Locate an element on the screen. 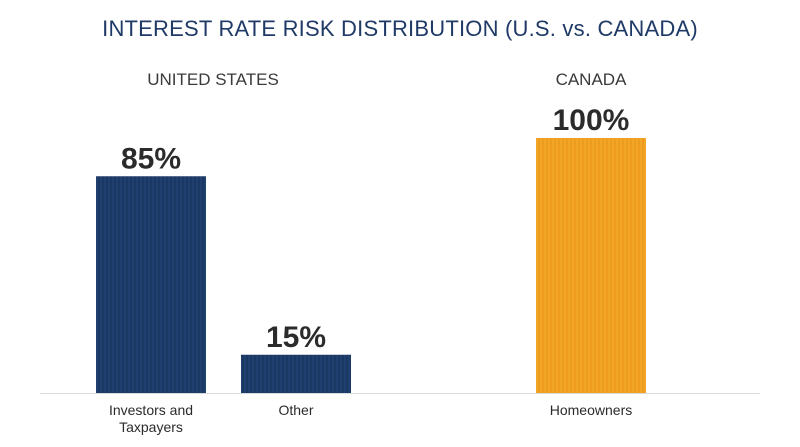 Image resolution: width=800 pixels, height=447 pixels. category-label-other: Other is located at coordinates (295, 410).